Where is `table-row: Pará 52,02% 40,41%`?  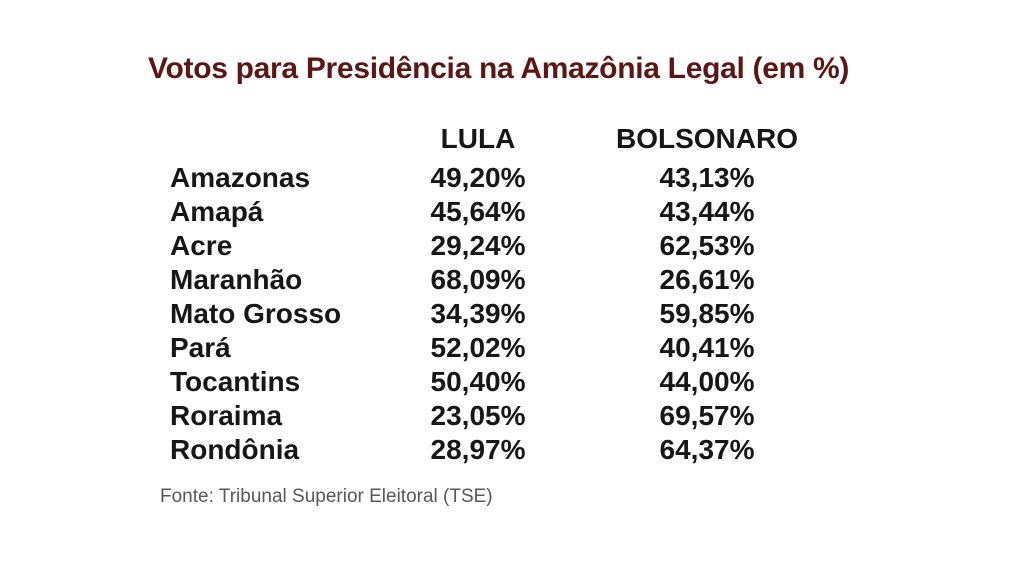
table-row: Pará 52,02% 40,41% is located at coordinates (519, 348).